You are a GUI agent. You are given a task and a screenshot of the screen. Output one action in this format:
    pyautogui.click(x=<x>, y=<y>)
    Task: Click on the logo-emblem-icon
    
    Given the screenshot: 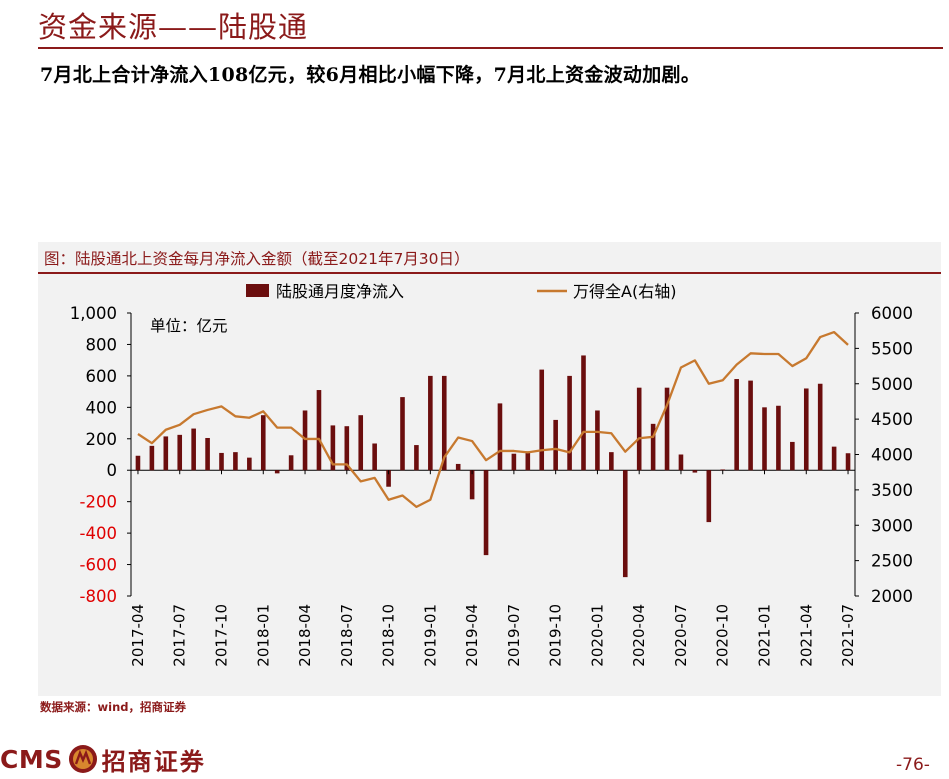 What is the action you would take?
    pyautogui.click(x=82, y=759)
    